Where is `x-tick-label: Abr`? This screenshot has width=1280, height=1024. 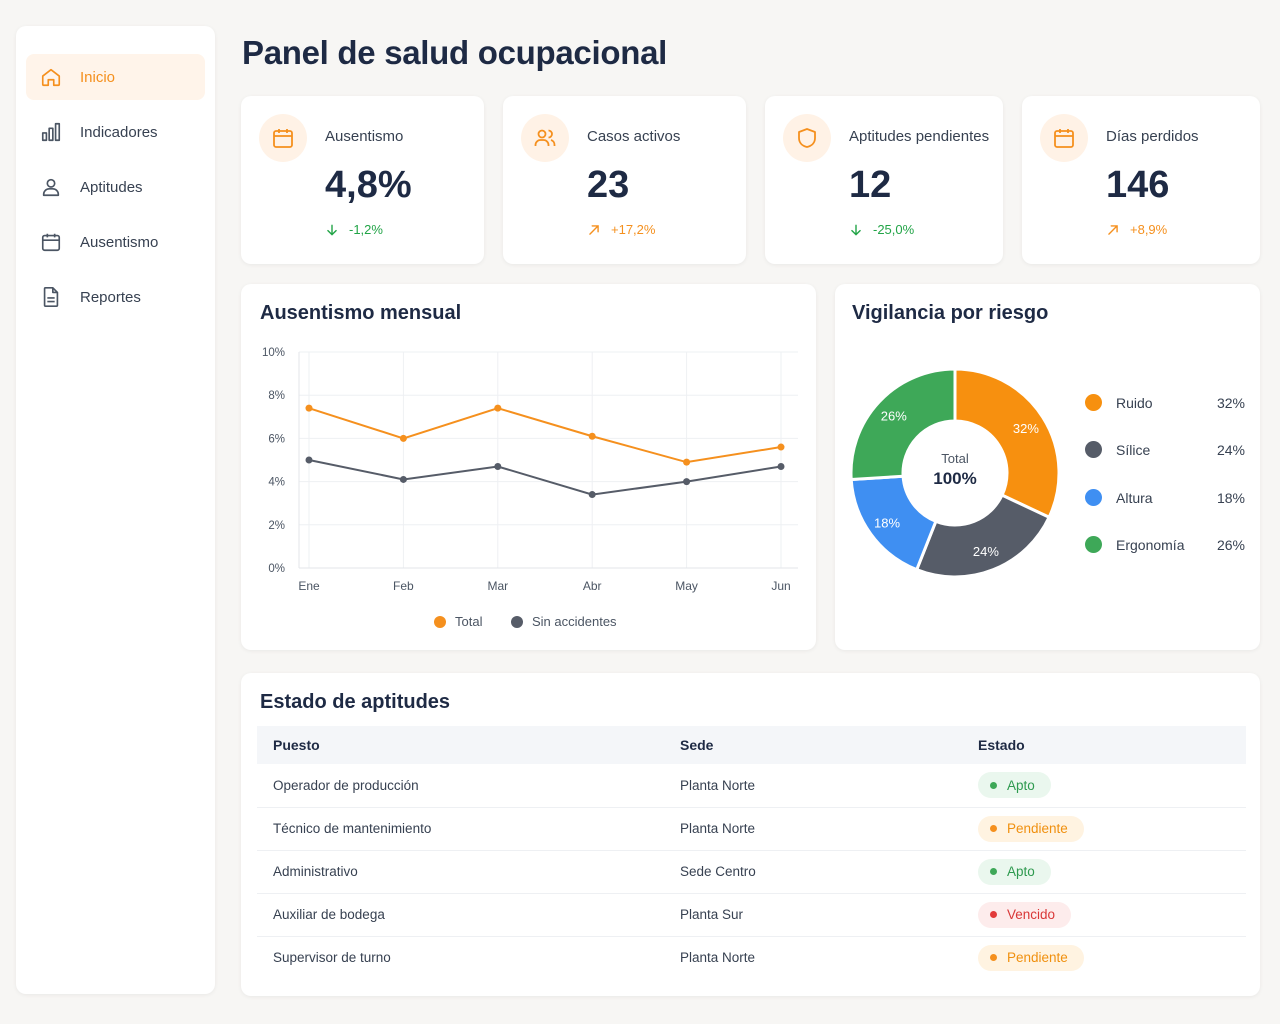
x-tick-label: Abr is located at coordinates (592, 586).